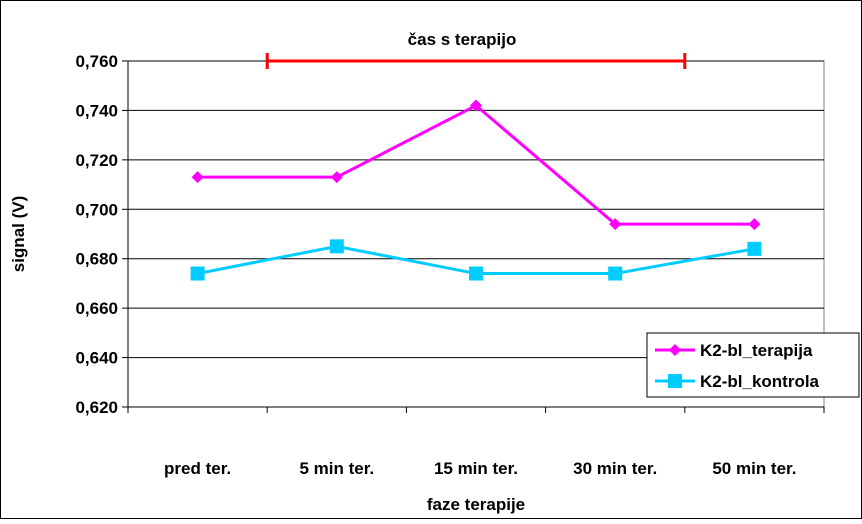  Describe the element at coordinates (476, 504) in the screenshot. I see `x-axis-label: faze terapije` at that location.